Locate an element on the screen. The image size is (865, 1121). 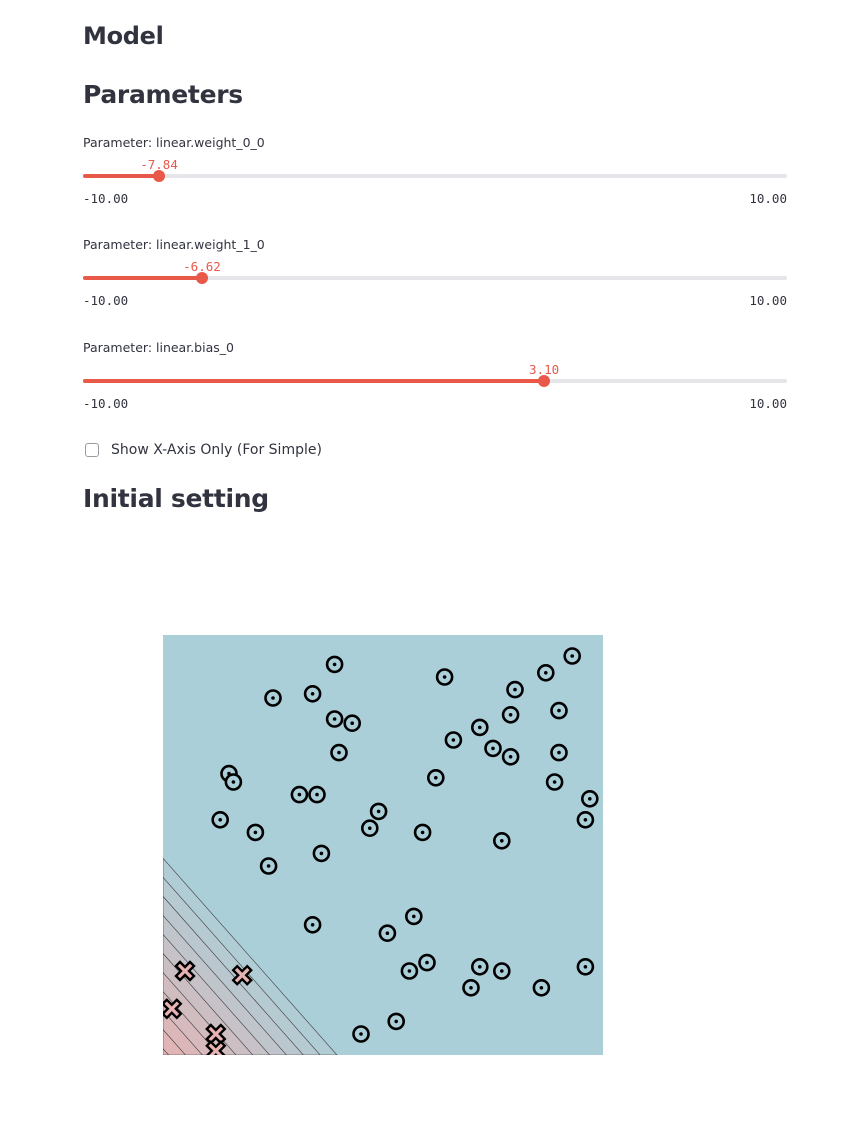
slider-label: Parameter: linear.weight_1_0 is located at coordinates (174, 244).